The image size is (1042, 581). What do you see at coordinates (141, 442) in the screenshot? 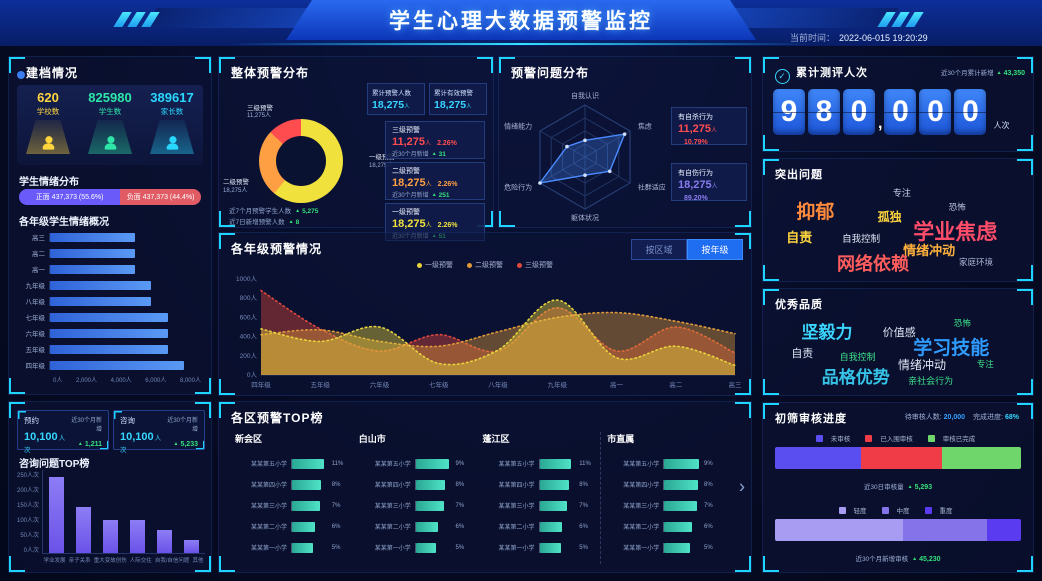
I see `consultation-value: 10,100人次` at bounding box center [141, 442].